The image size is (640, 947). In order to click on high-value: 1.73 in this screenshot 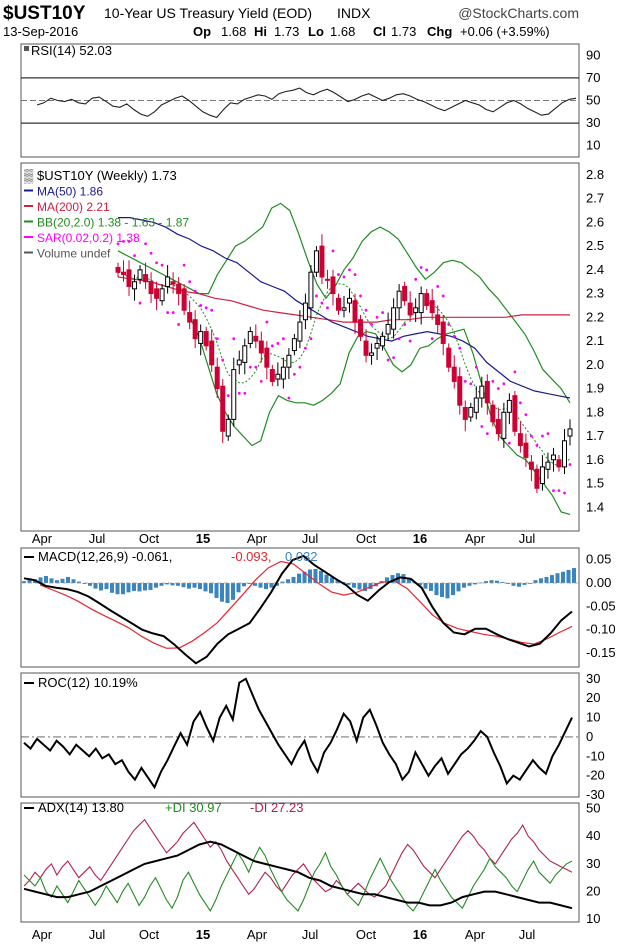, I will do `click(286, 31)`.